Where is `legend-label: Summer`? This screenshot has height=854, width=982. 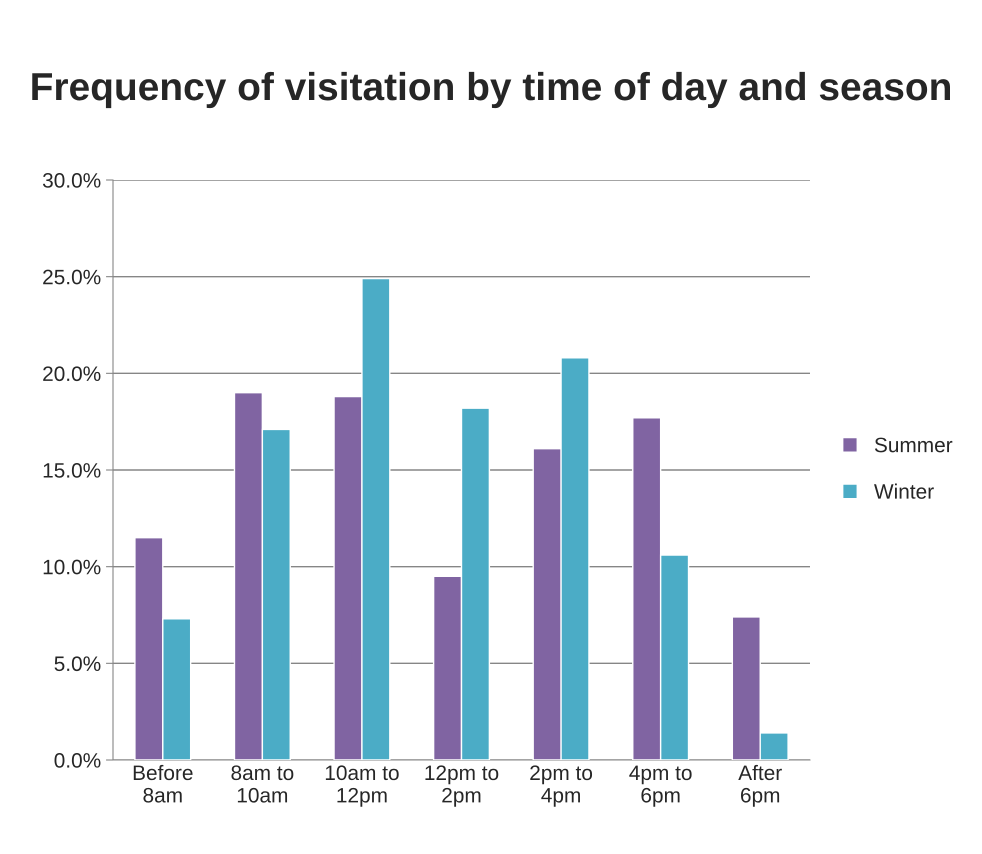
legend-label: Summer is located at coordinates (913, 445).